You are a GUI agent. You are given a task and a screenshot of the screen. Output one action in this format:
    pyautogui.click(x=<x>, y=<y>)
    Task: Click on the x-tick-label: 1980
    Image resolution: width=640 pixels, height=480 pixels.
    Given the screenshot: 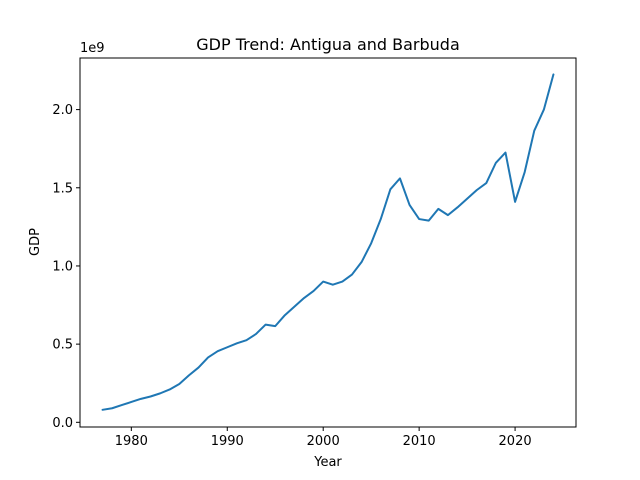 What is the action you would take?
    pyautogui.click(x=131, y=441)
    